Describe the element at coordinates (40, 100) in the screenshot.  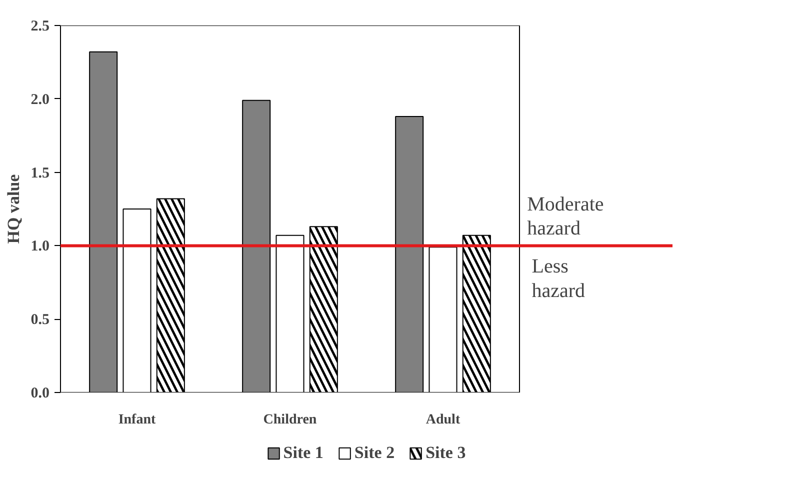
I see `y-tick-label: 2.0` at that location.